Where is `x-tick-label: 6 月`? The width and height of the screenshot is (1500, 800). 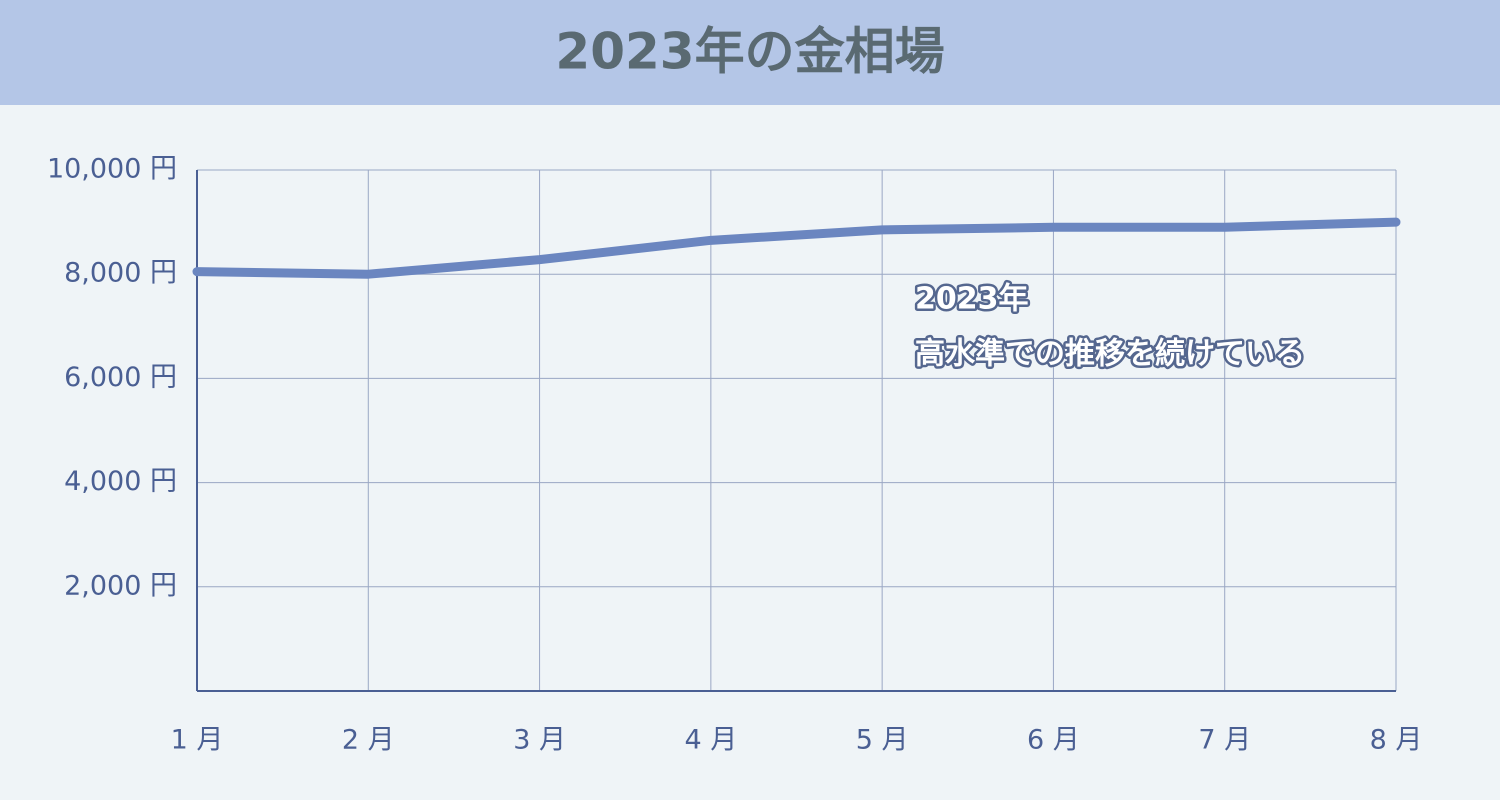
x-tick-label: 6 月 is located at coordinates (1053, 740).